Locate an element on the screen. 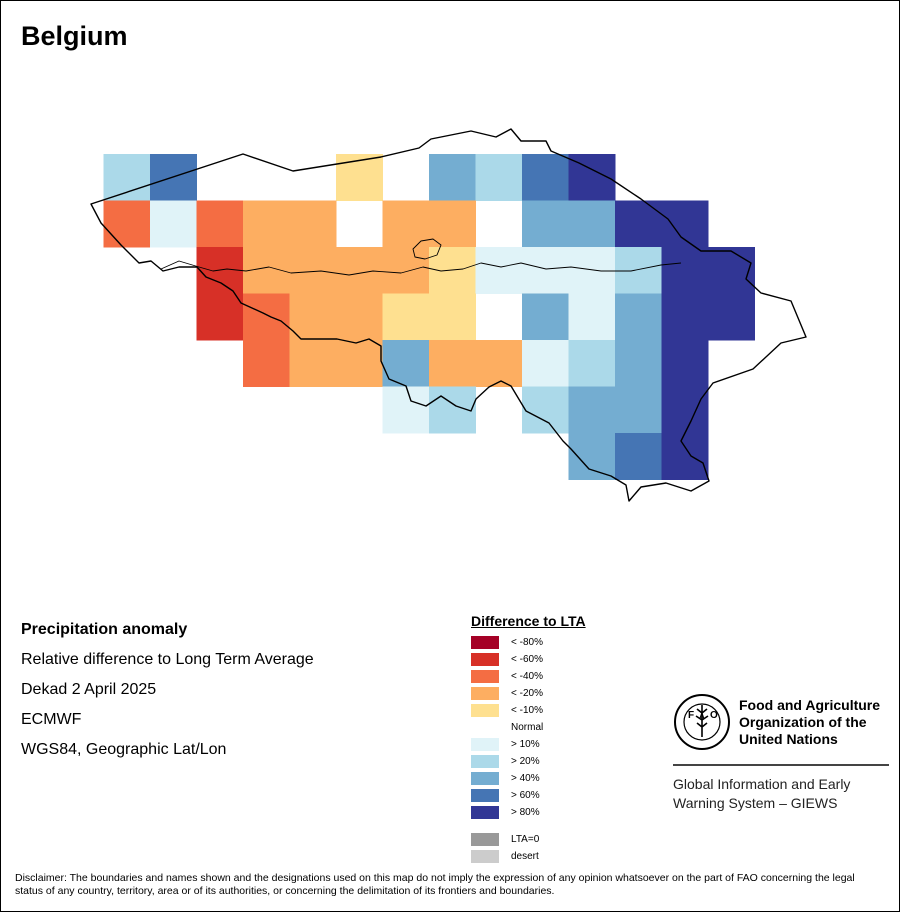  regional-boundary is located at coordinates (421, 268).